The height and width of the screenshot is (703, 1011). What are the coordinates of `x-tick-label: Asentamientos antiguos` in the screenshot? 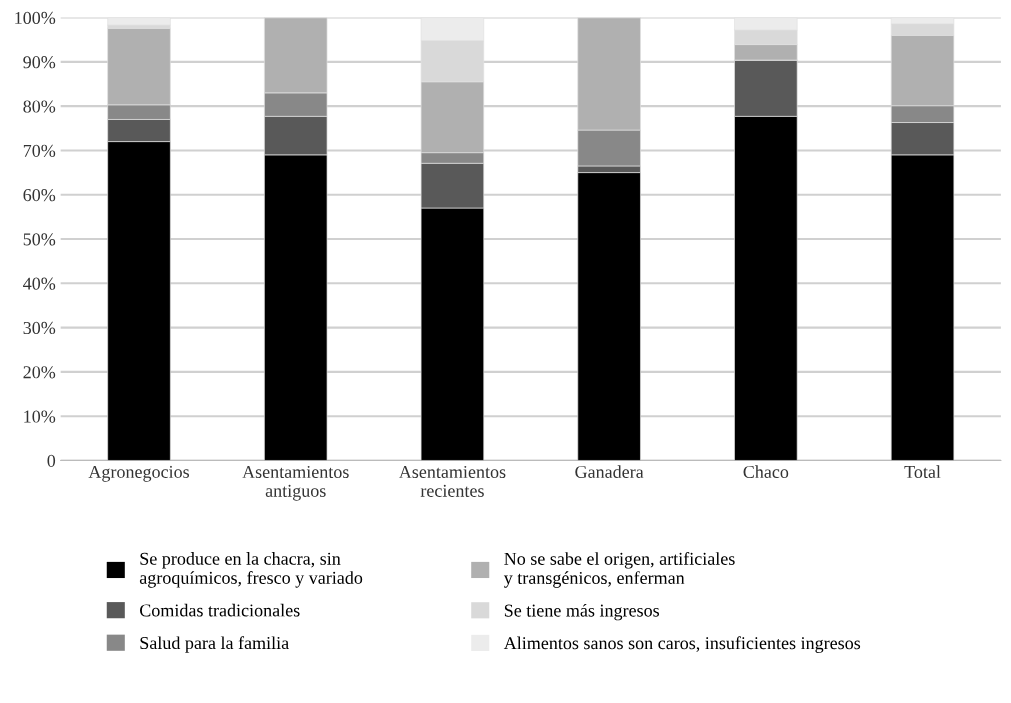 It's located at (295, 483).